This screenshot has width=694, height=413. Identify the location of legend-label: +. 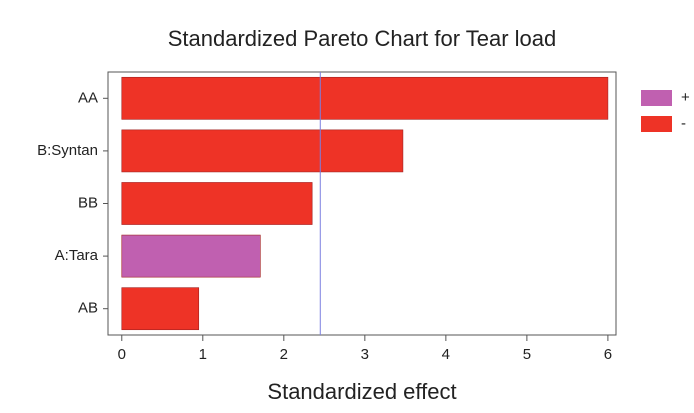
(685, 97).